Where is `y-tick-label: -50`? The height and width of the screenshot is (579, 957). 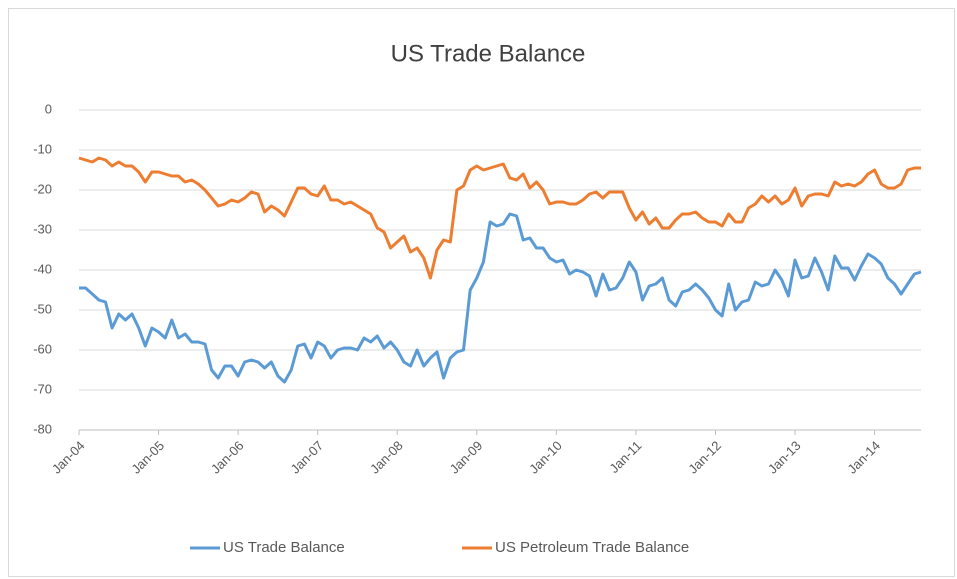
y-tick-label: -50 is located at coordinates (42, 308).